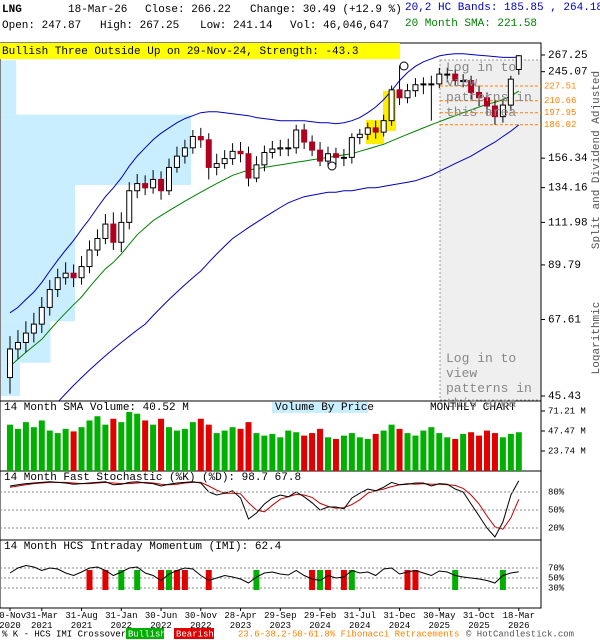 Image resolution: width=600 pixels, height=640 pixels. What do you see at coordinates (12, 10) in the screenshot?
I see `symbol: LNG` at bounding box center [12, 10].